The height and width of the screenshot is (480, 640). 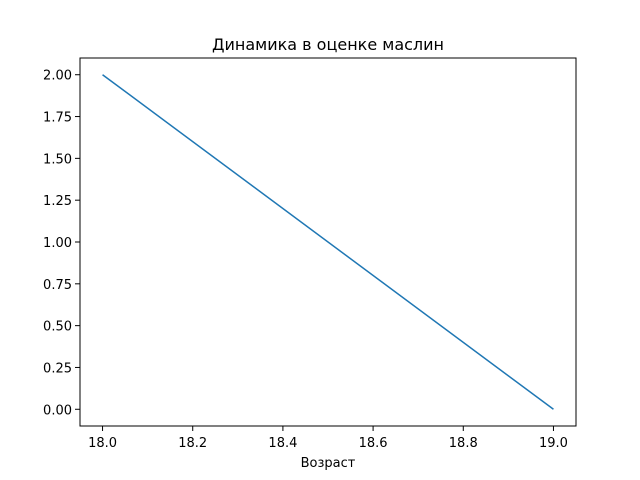 I want to click on y-tick-label: 0.75, so click(x=57, y=285).